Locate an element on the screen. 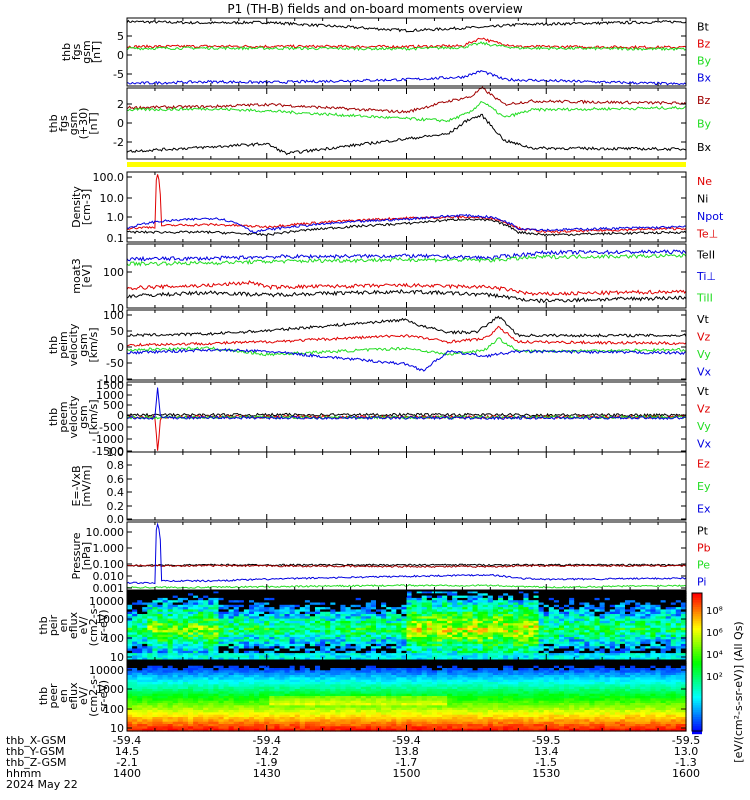 The width and height of the screenshot is (750, 800). y-tick-label: 0.8 is located at coordinates (116, 465).